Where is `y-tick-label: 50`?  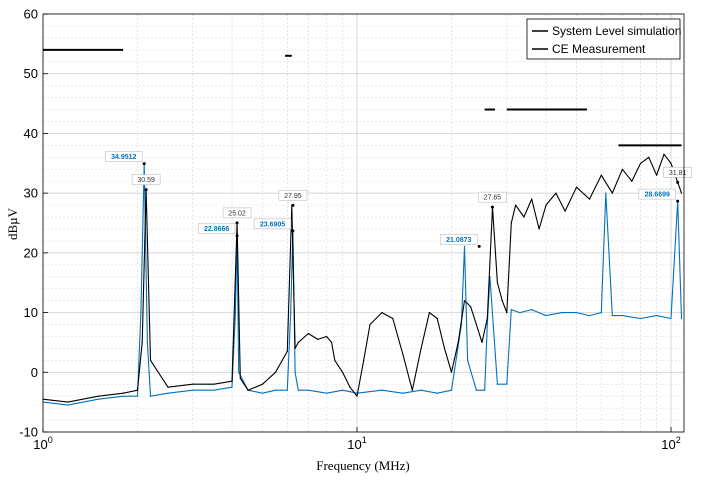 y-tick-label: 50 is located at coordinates (31, 73).